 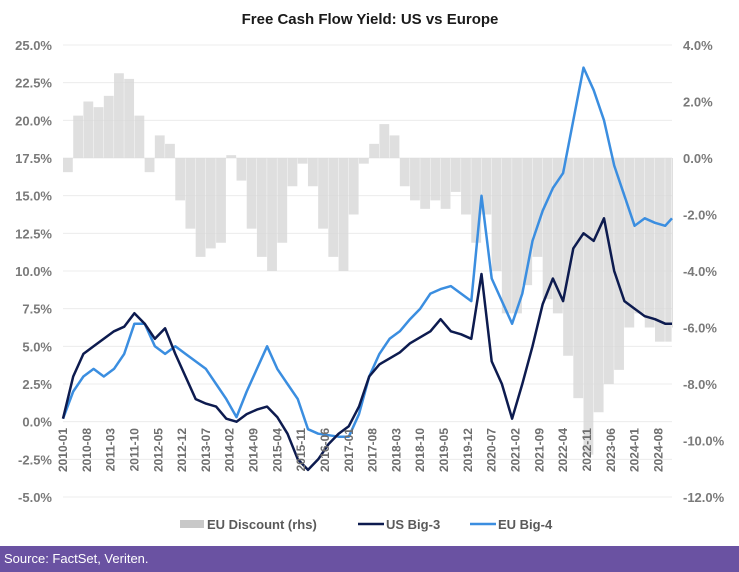 I want to click on y-left-tick-label: 25.0%, so click(x=33, y=45).